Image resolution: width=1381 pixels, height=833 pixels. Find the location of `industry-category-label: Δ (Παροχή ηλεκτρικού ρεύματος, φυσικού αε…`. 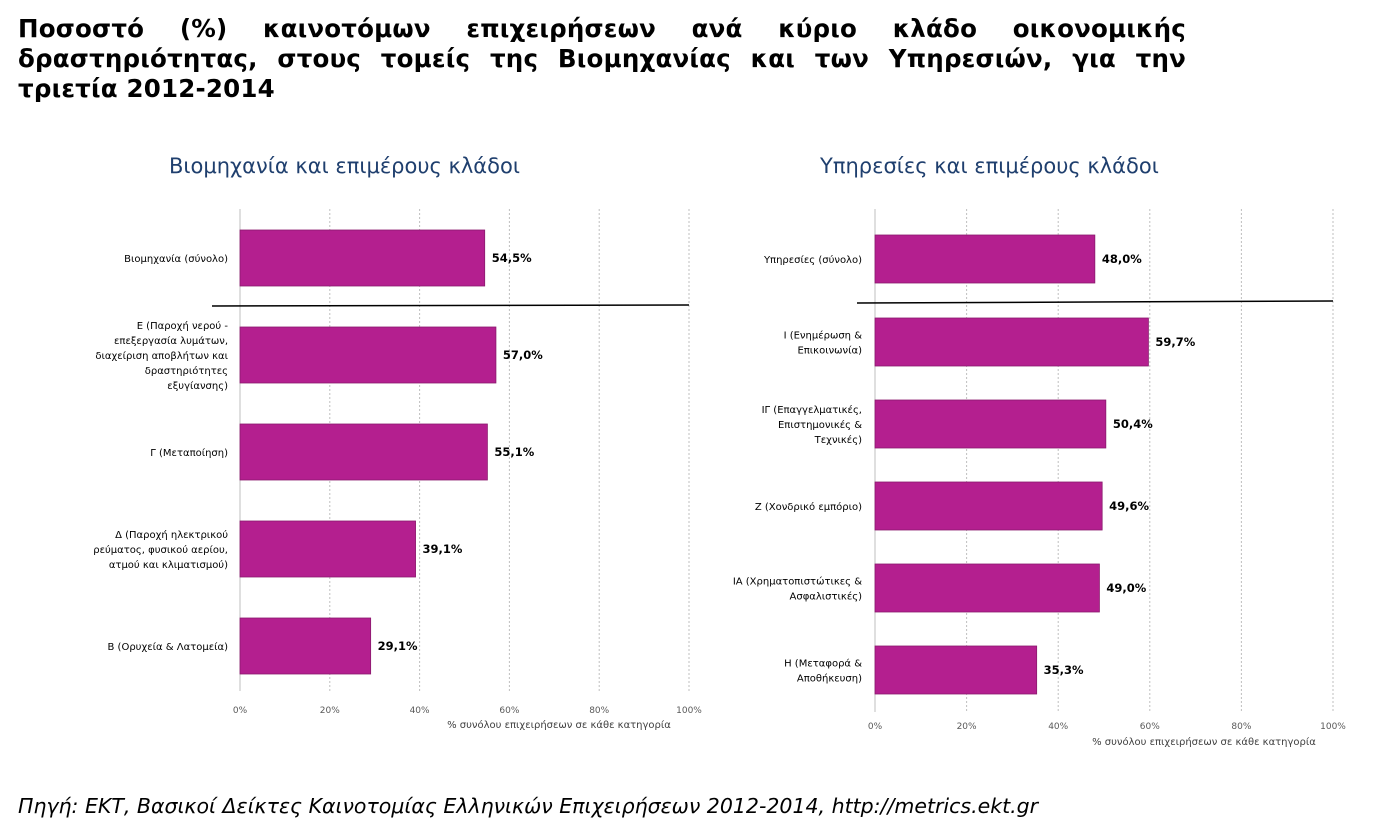

industry-category-label: Δ (Παροχή ηλεκτρικού ρεύματος, φυσικού αε… is located at coordinates (160, 550).